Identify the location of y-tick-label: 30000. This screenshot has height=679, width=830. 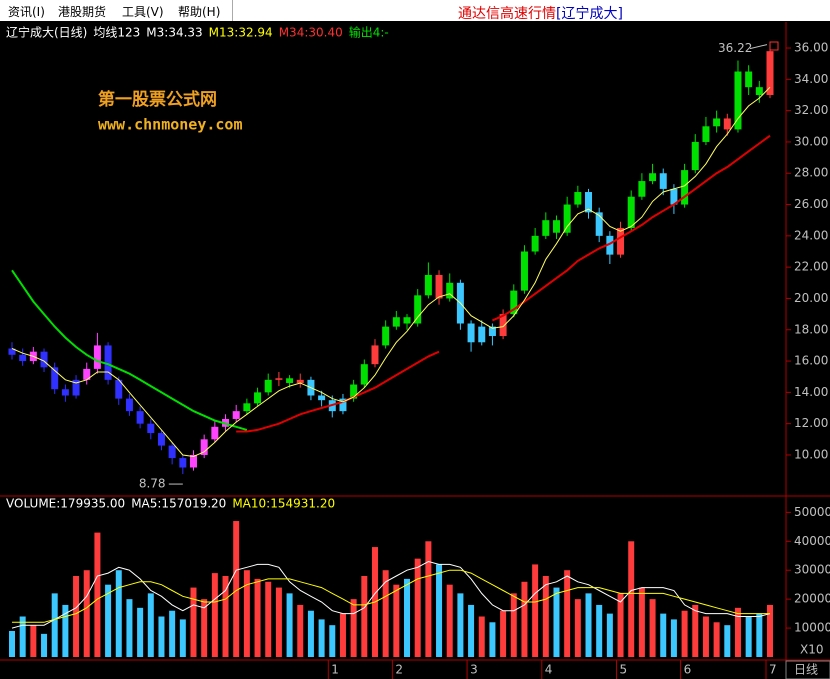
(812, 570).